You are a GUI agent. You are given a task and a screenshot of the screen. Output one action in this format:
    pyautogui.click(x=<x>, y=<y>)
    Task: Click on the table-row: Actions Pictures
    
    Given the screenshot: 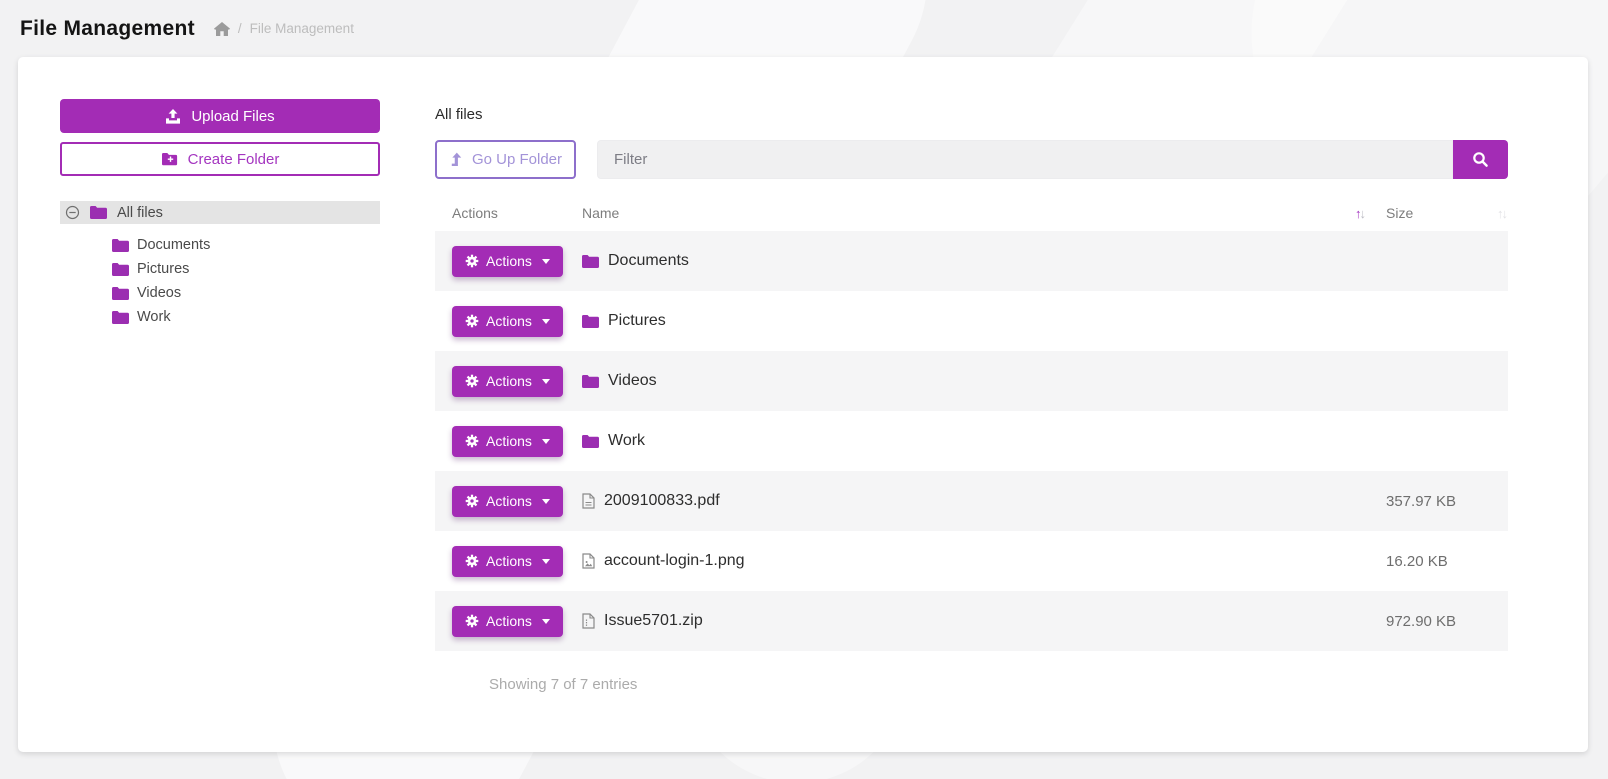 What is the action you would take?
    pyautogui.click(x=971, y=321)
    